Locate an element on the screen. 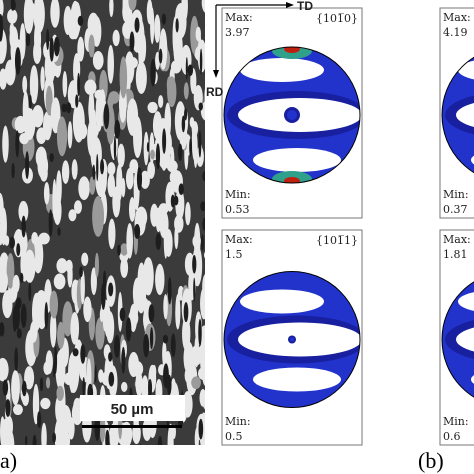  scale-bar-label: 50 µm is located at coordinates (132, 409).